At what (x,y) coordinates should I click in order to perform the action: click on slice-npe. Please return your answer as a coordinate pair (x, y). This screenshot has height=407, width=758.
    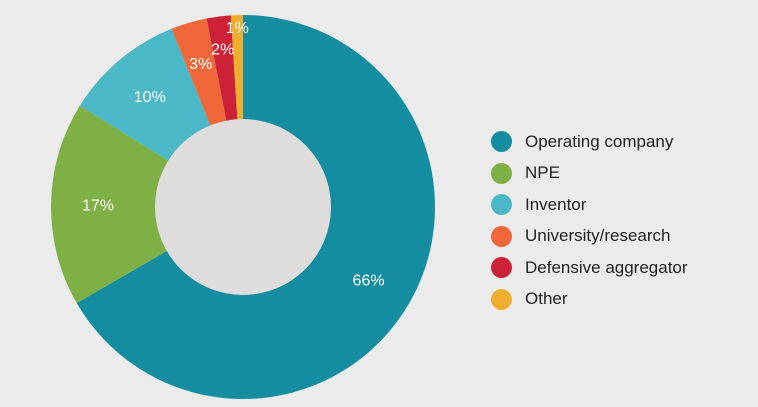
    Looking at the image, I should click on (146, 204).